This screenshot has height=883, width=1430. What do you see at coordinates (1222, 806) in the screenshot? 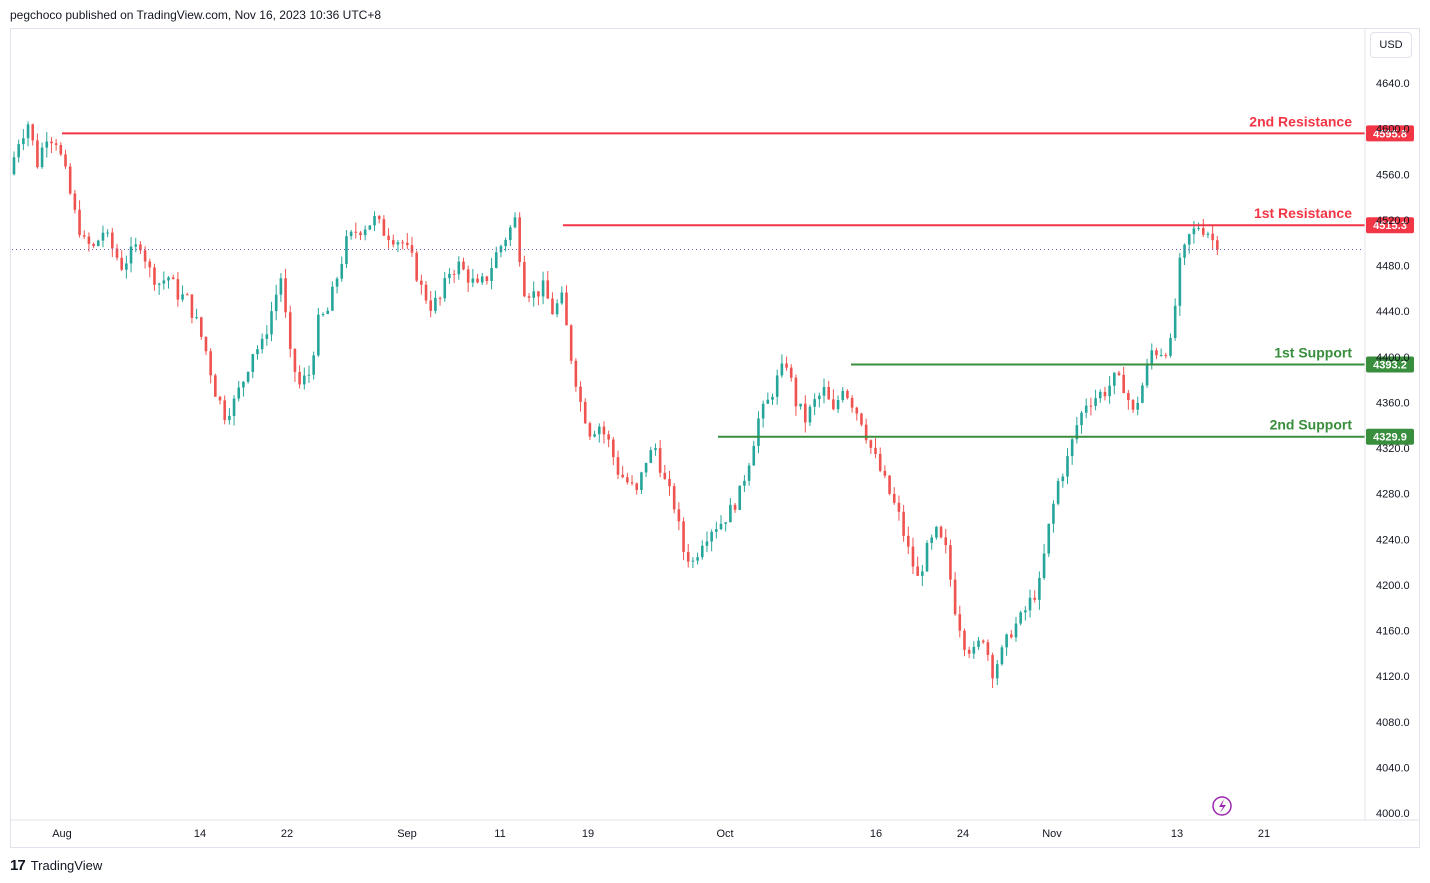
I see `lightning-icon` at bounding box center [1222, 806].